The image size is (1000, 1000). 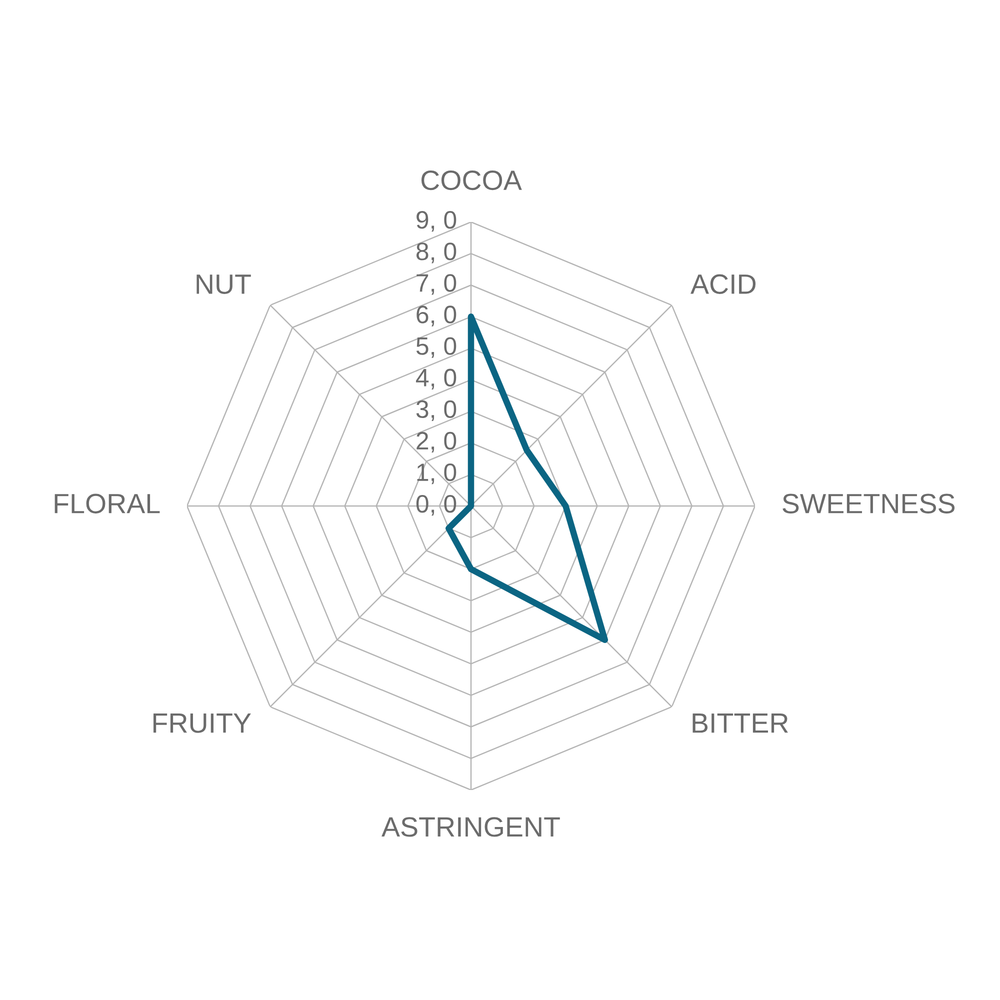 What do you see at coordinates (436, 284) in the screenshot?
I see `y-tick-label: 7, 0` at bounding box center [436, 284].